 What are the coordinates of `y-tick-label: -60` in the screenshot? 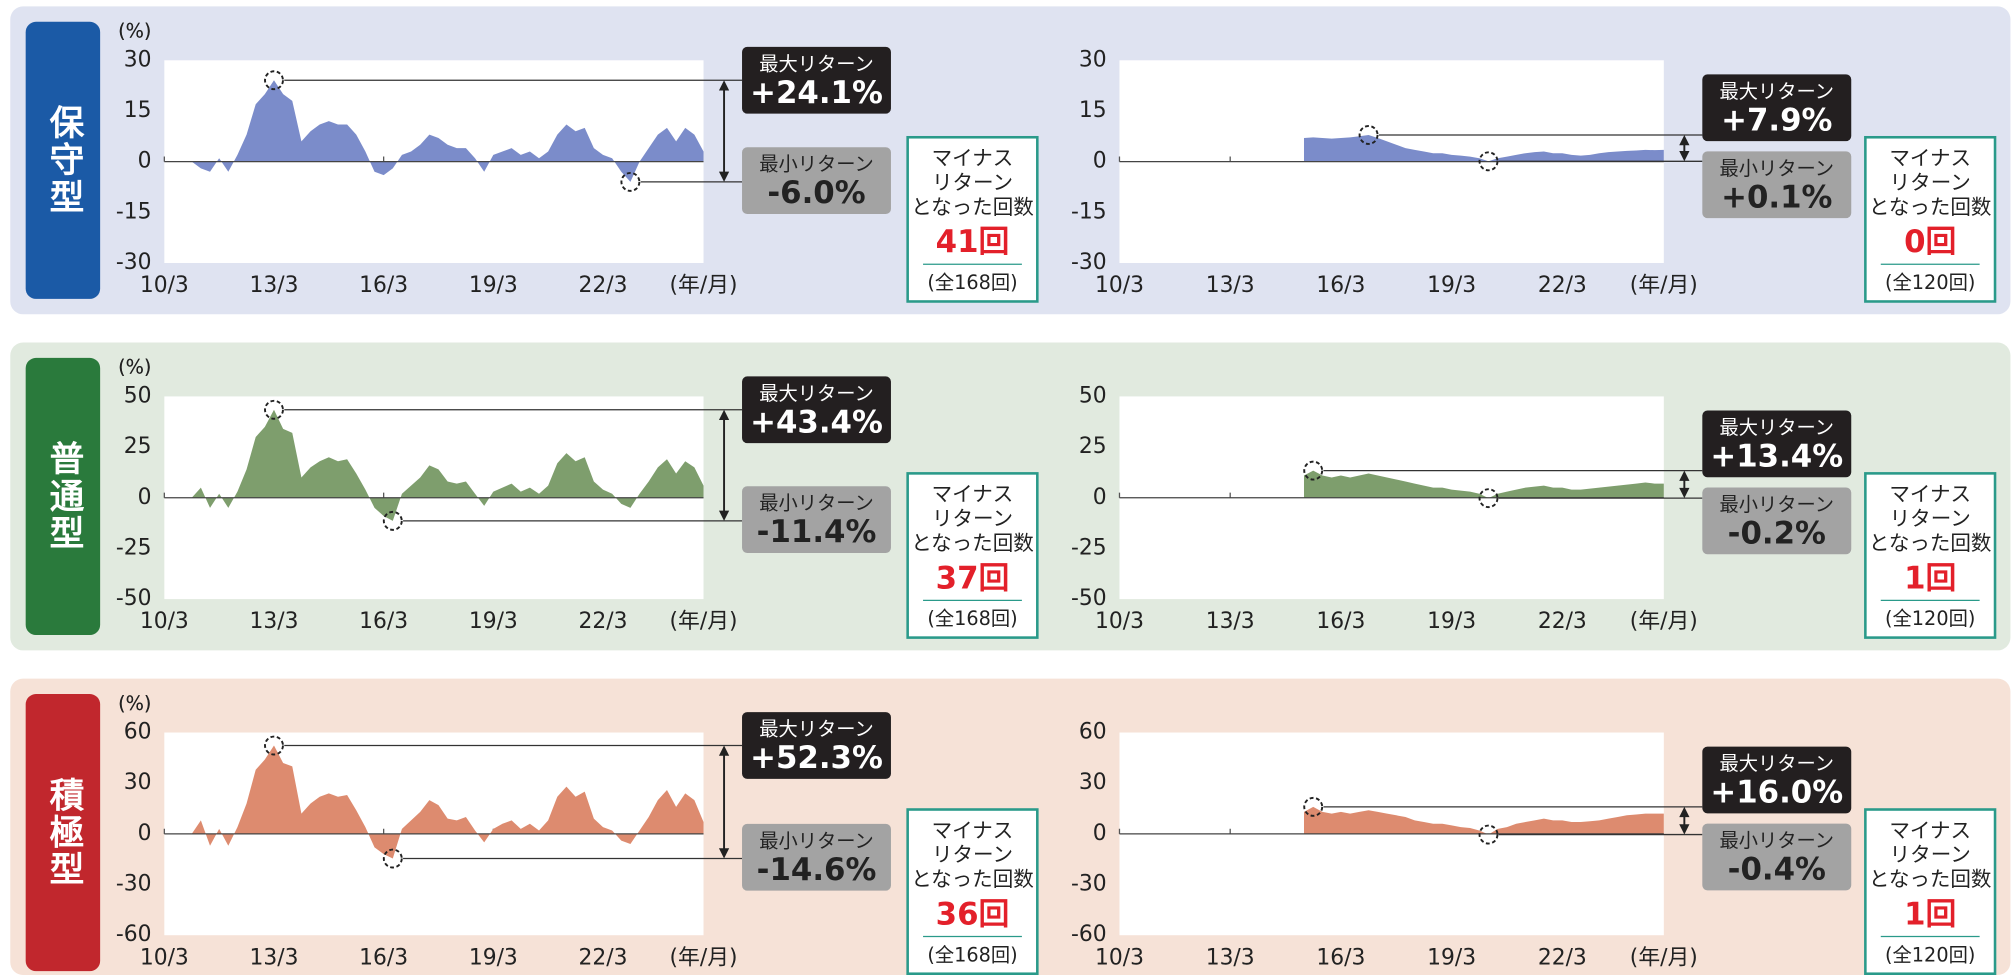 It's located at (1089, 934).